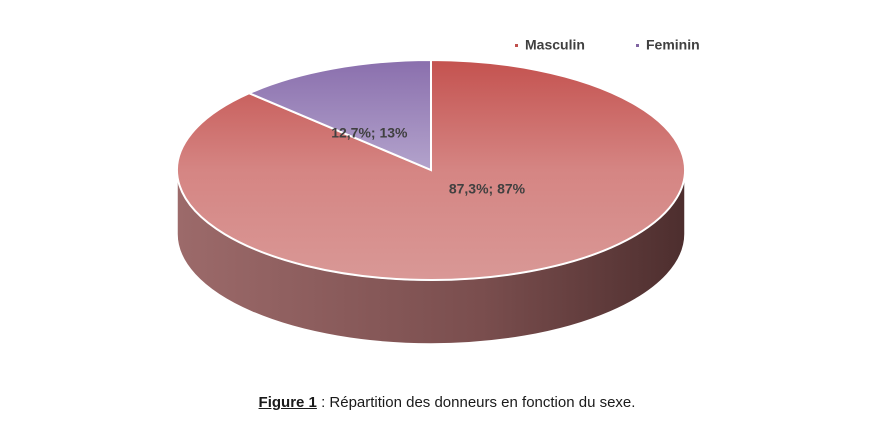 This screenshot has width=894, height=437. Describe the element at coordinates (555, 45) in the screenshot. I see `legend-label-masculin: Masculin` at that location.